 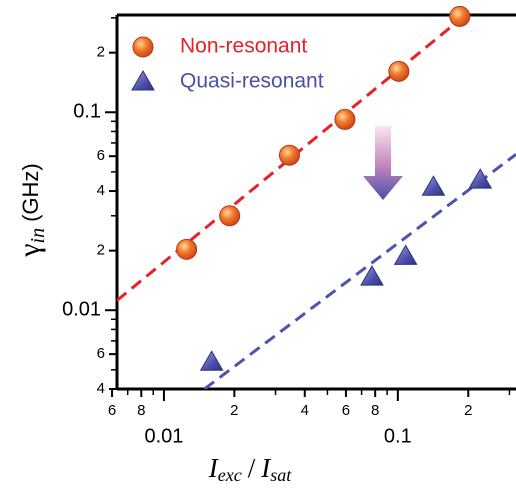 I want to click on legend-label: Quasi-resonant, so click(x=252, y=81).